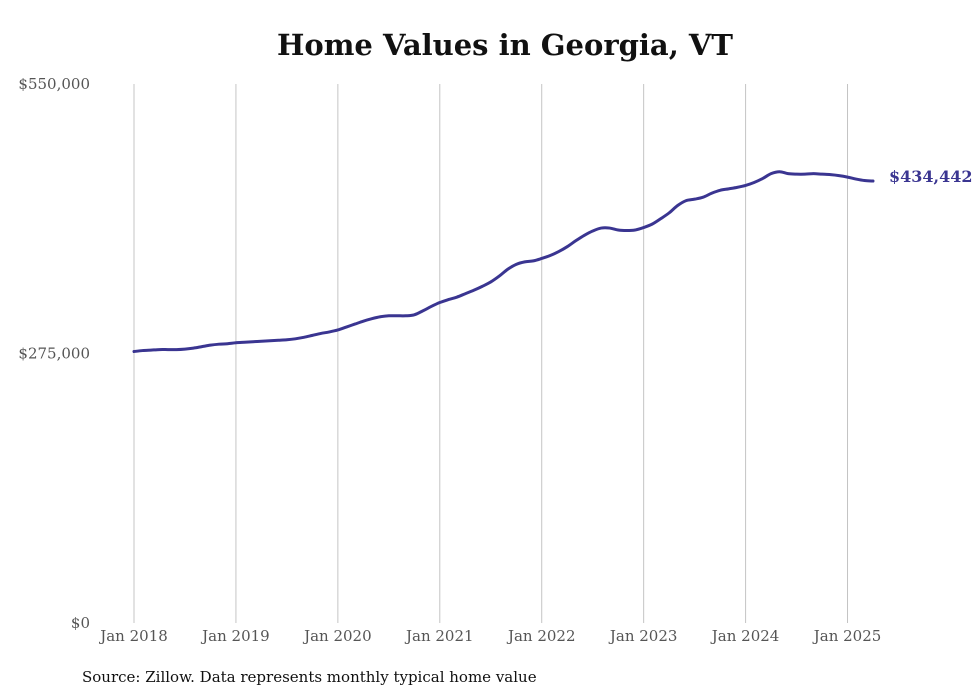  Describe the element at coordinates (337, 636) in the screenshot. I see `x-tick-label: Jan 2020` at that location.